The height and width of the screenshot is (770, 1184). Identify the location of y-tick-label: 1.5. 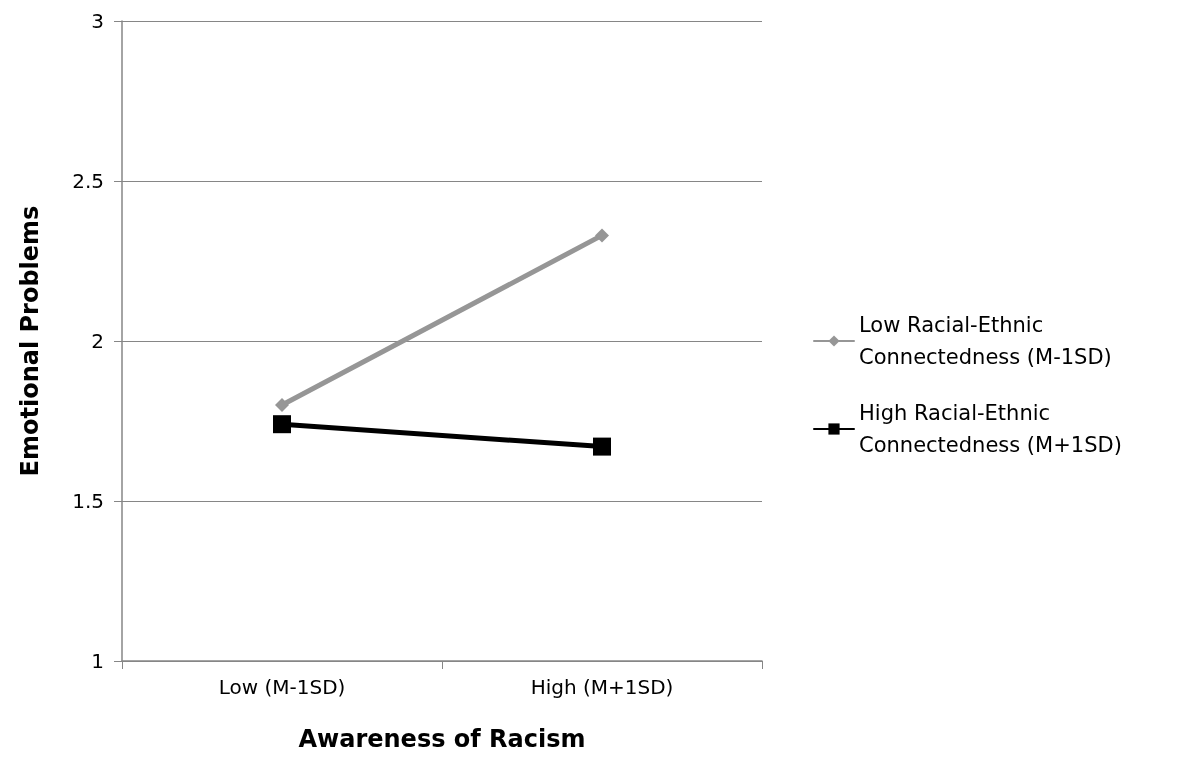
(88, 501).